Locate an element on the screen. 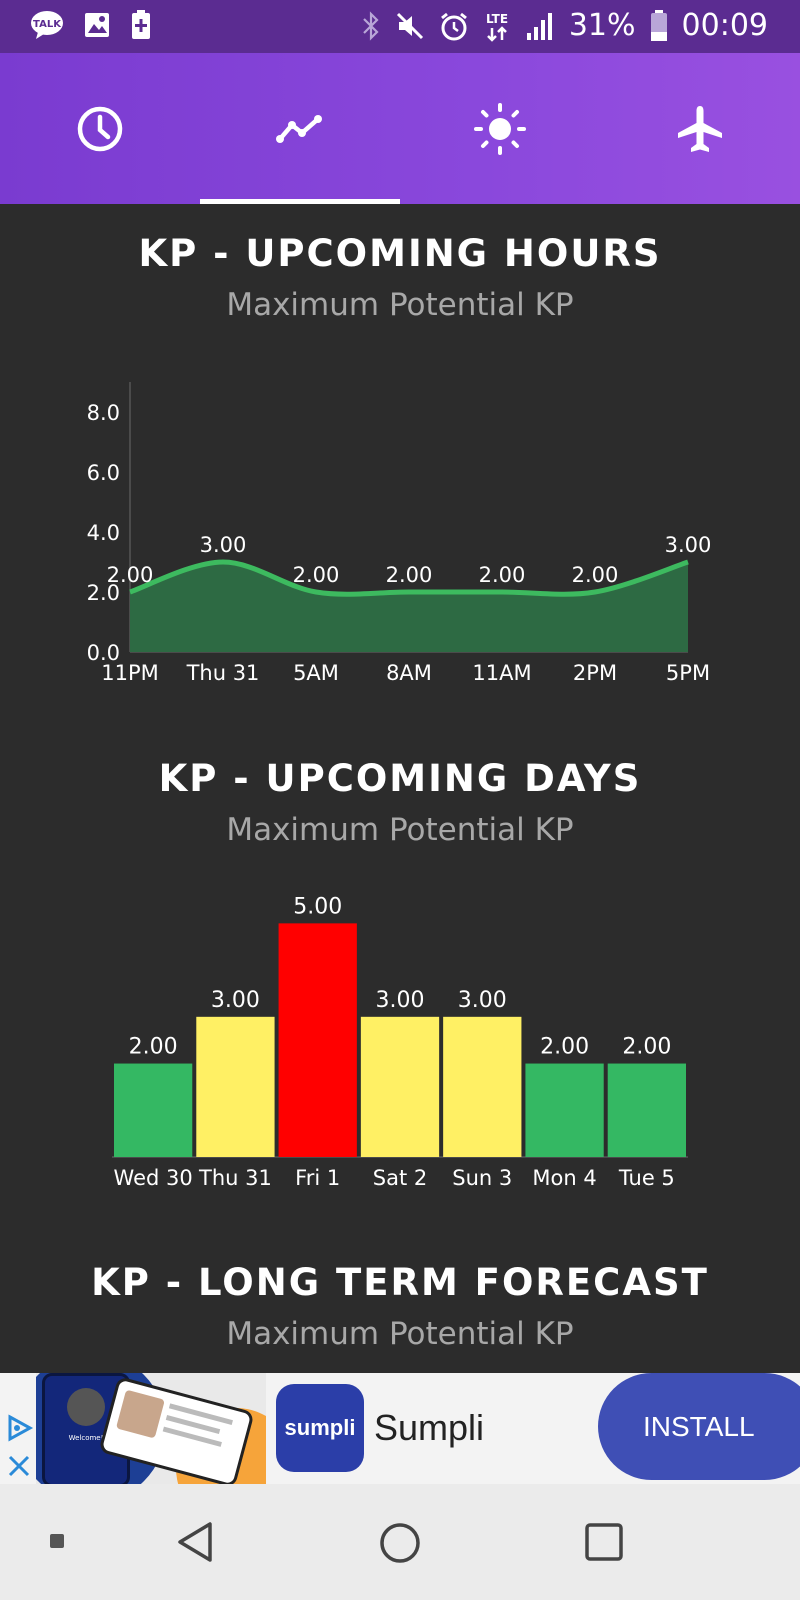 The image size is (800, 1600). battery-percent: 31% is located at coordinates (602, 25).